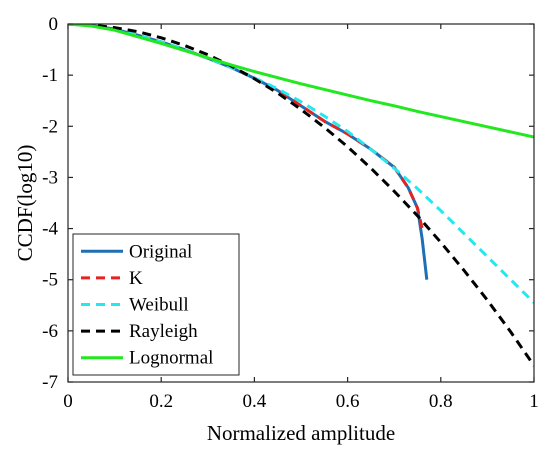 This screenshot has width=550, height=459. What do you see at coordinates (50, 280) in the screenshot?
I see `y-tick-label: -5` at bounding box center [50, 280].